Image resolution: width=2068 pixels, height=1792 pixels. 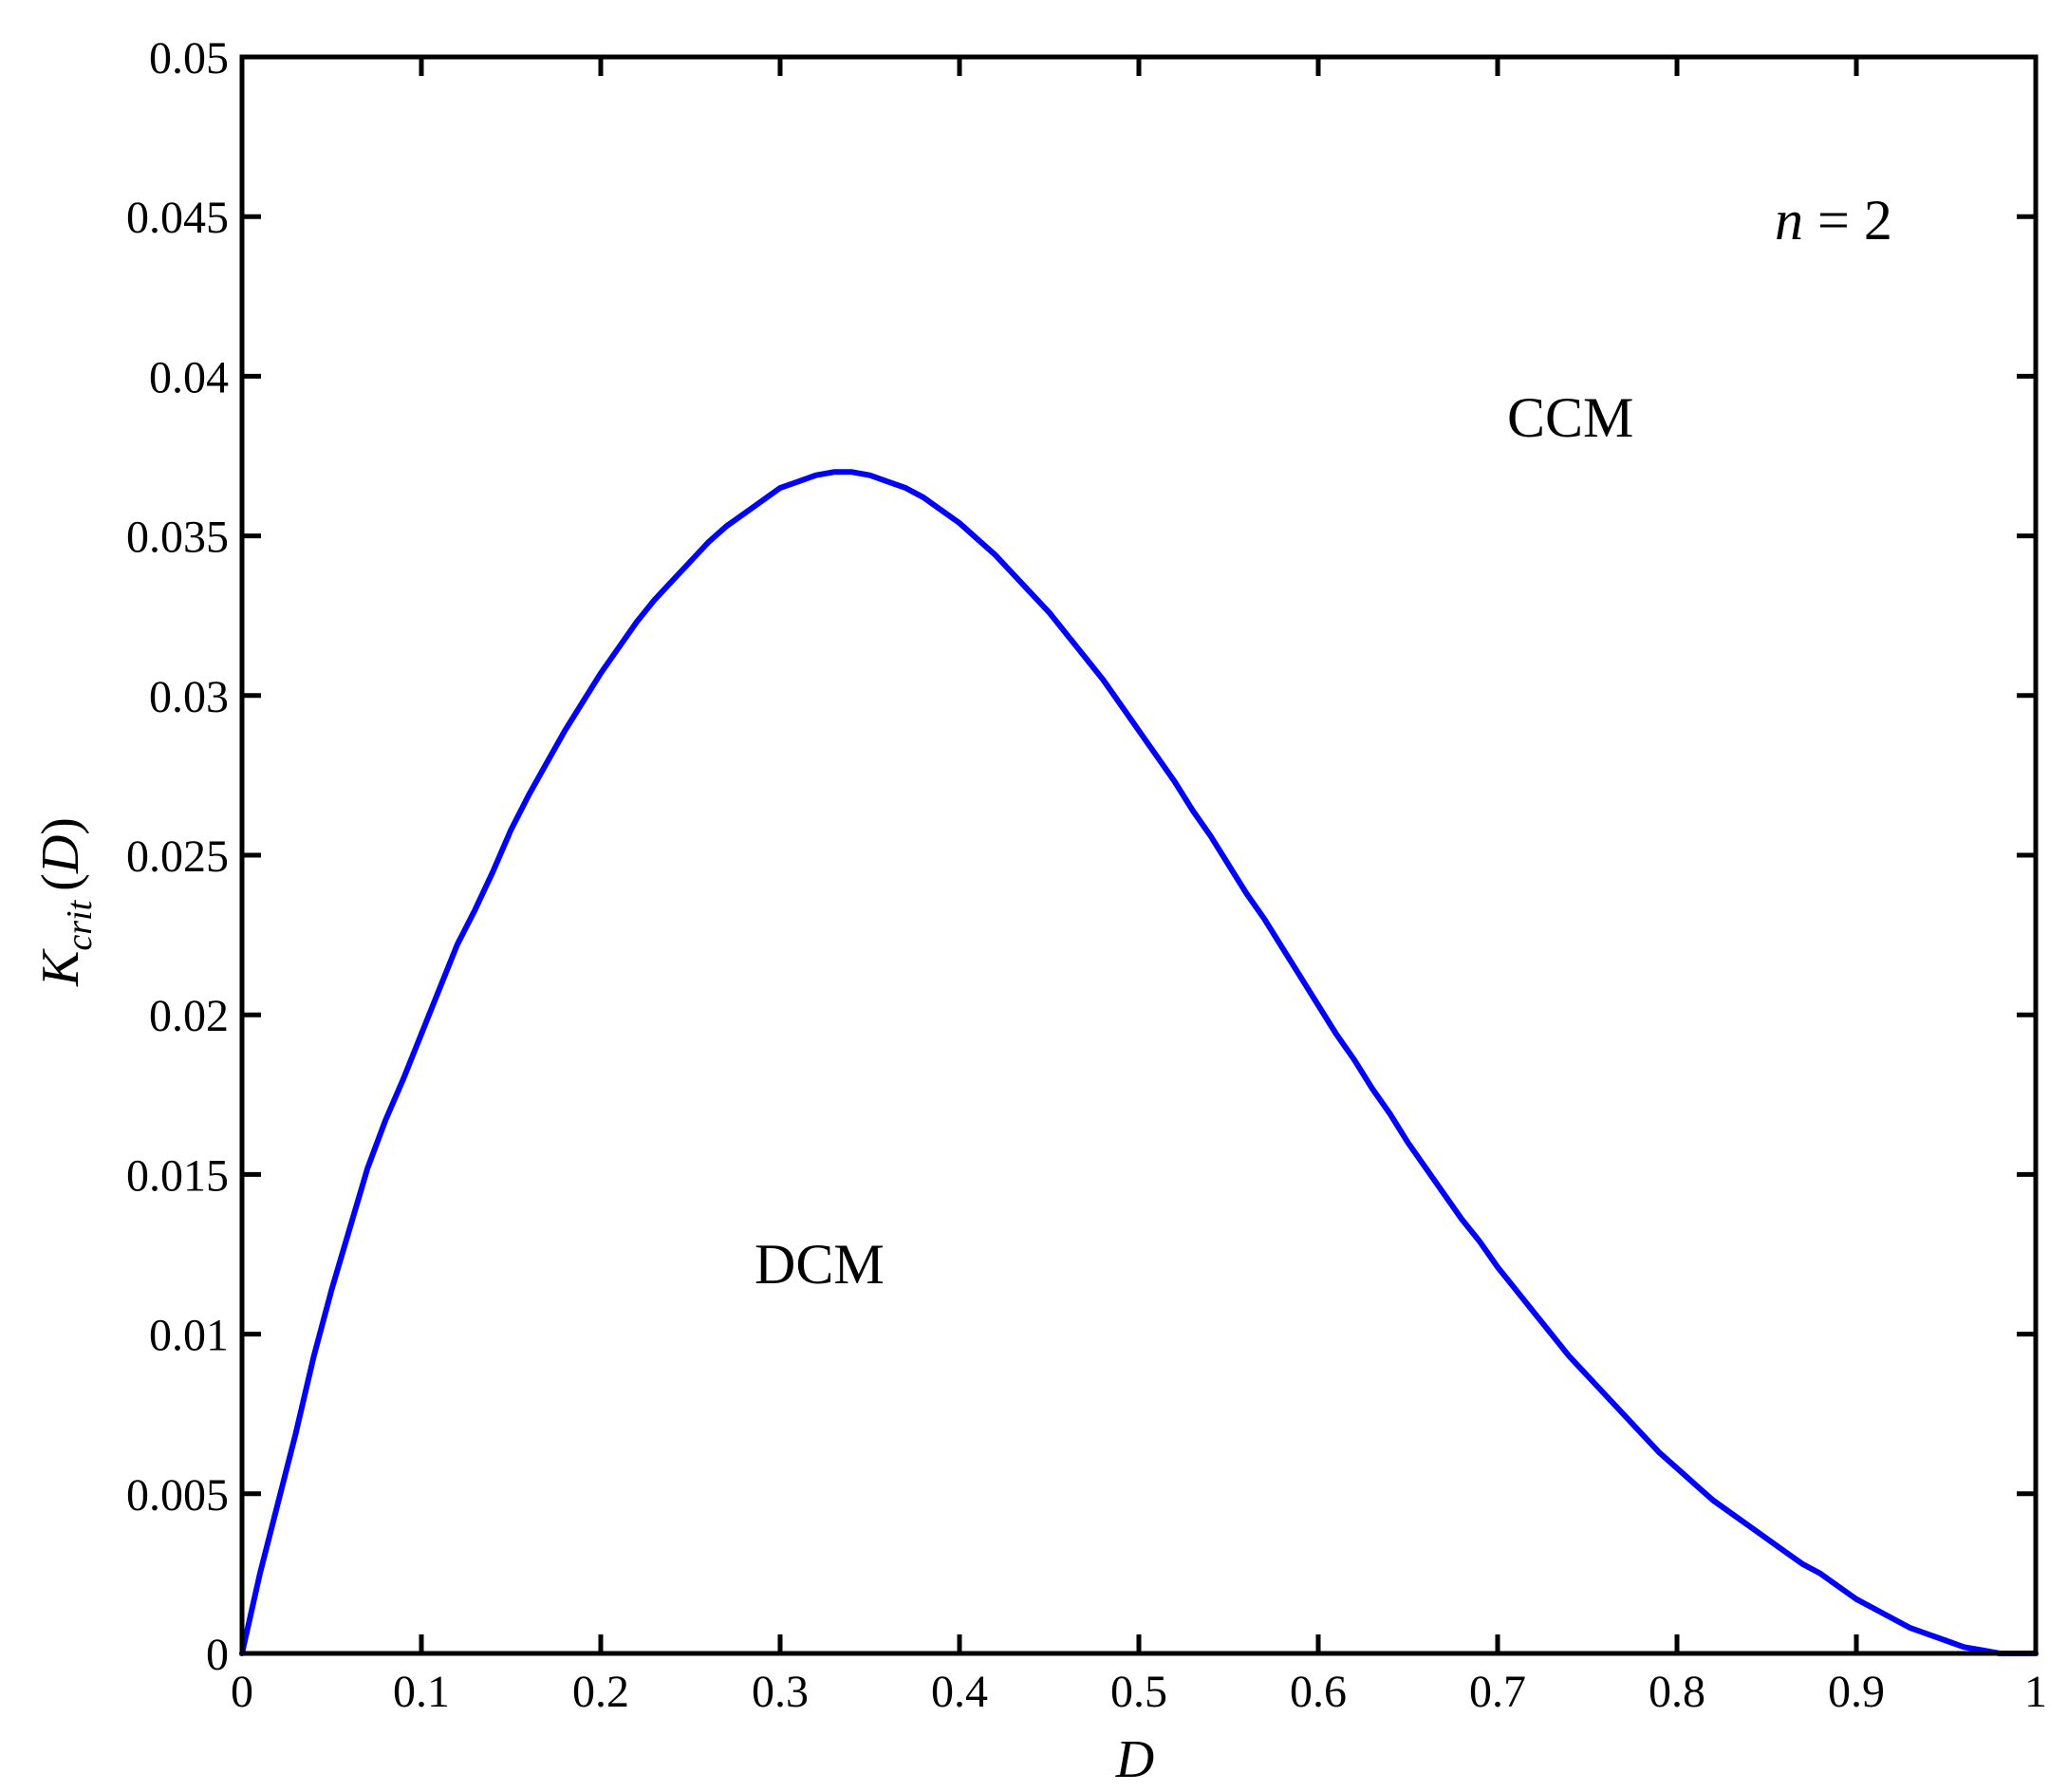 What do you see at coordinates (1677, 1692) in the screenshot?
I see `x-tick-label-8: 0.8` at bounding box center [1677, 1692].